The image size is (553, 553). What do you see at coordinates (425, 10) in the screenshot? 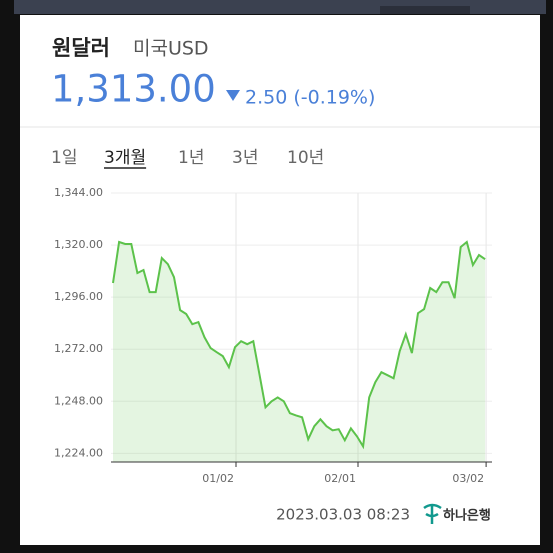
I see `top-tab` at bounding box center [425, 10].